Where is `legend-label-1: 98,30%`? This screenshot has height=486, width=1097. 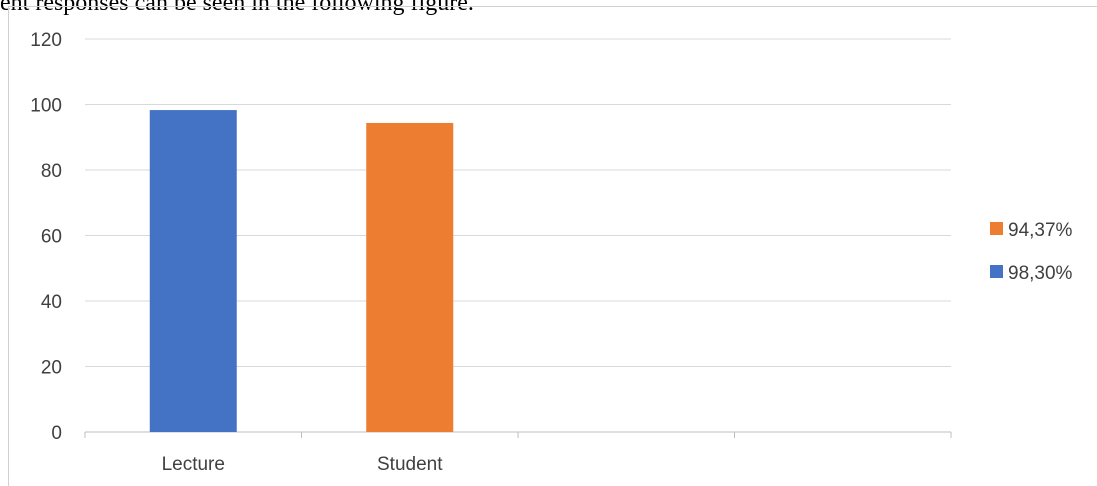 legend-label-1: 98,30% is located at coordinates (1040, 273).